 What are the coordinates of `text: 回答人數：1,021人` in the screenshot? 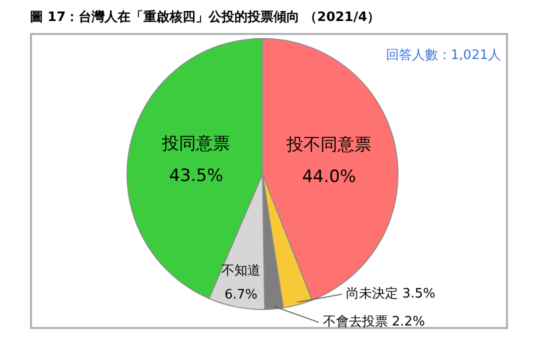 It's located at (443, 55).